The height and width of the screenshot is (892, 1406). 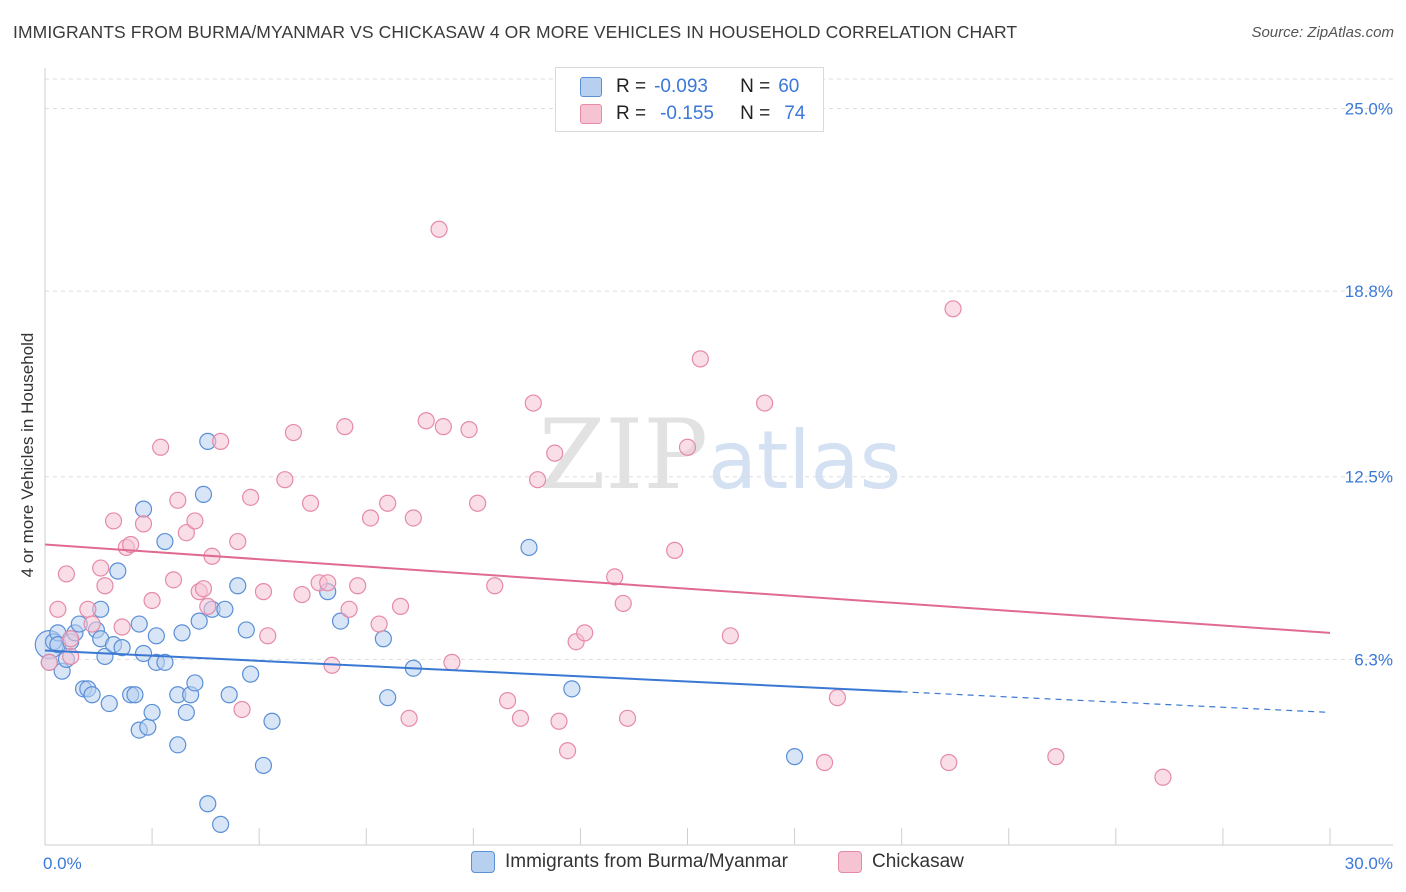 I want to click on watermark-zip: ZIP, so click(x=623, y=455).